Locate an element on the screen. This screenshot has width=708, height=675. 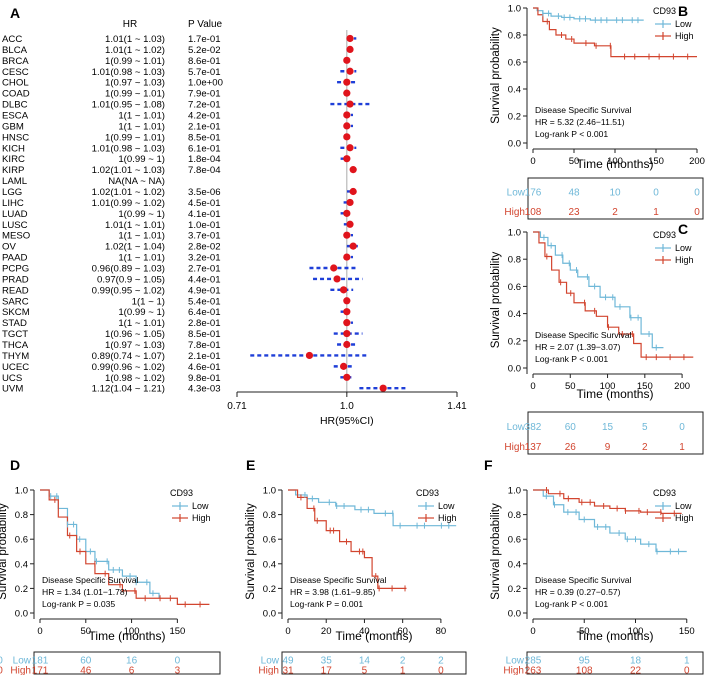
forest-header-p: P Value is located at coordinates (205, 24).